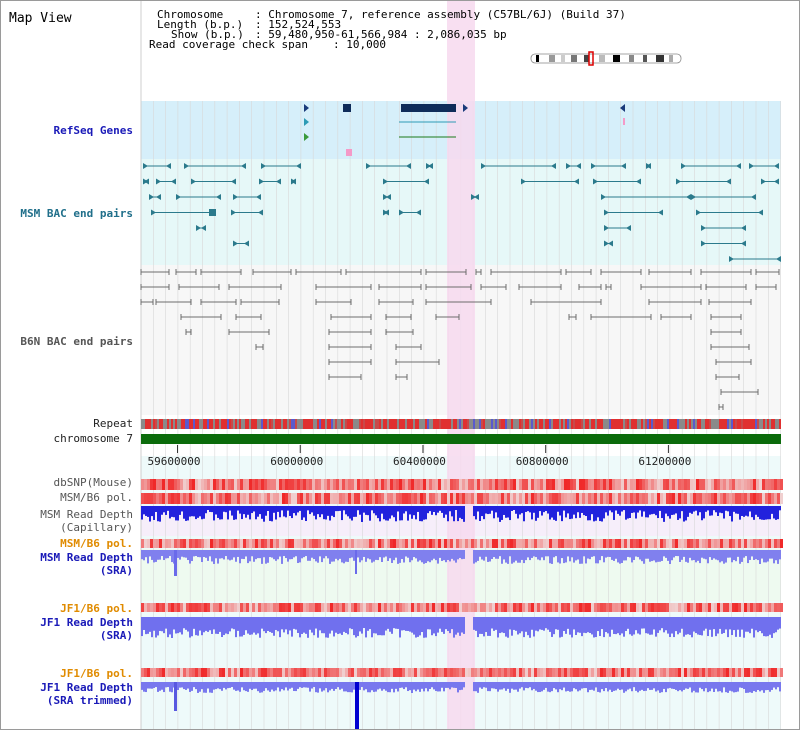  What do you see at coordinates (86, 687) in the screenshot?
I see `jf1-depth-trimmed-label: JF1 Read Depth` at bounding box center [86, 687].